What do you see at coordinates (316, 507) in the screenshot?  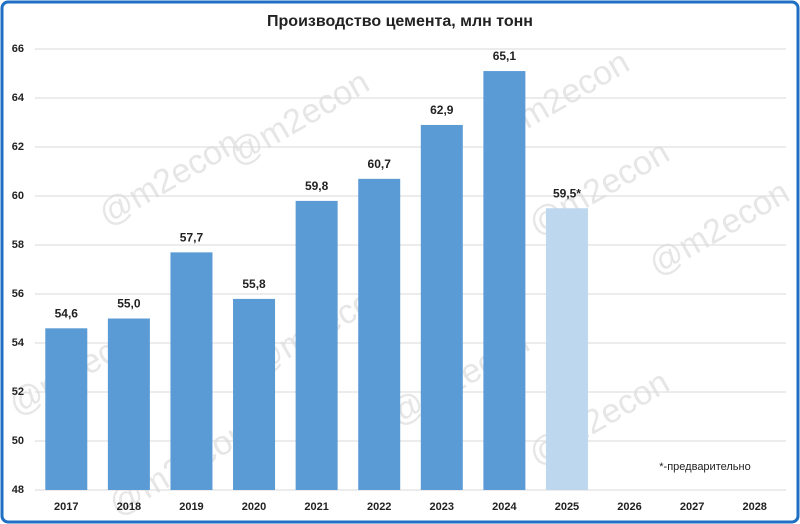 I see `x-tick-label: 2021` at bounding box center [316, 507].